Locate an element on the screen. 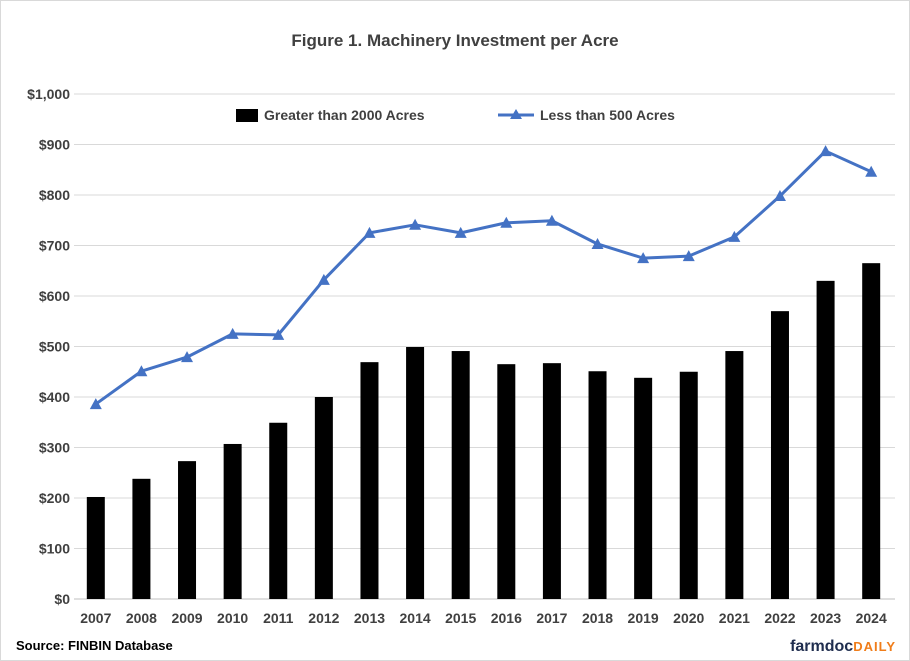 Image resolution: width=910 pixels, height=661 pixels. line-point-2014 is located at coordinates (415, 224).